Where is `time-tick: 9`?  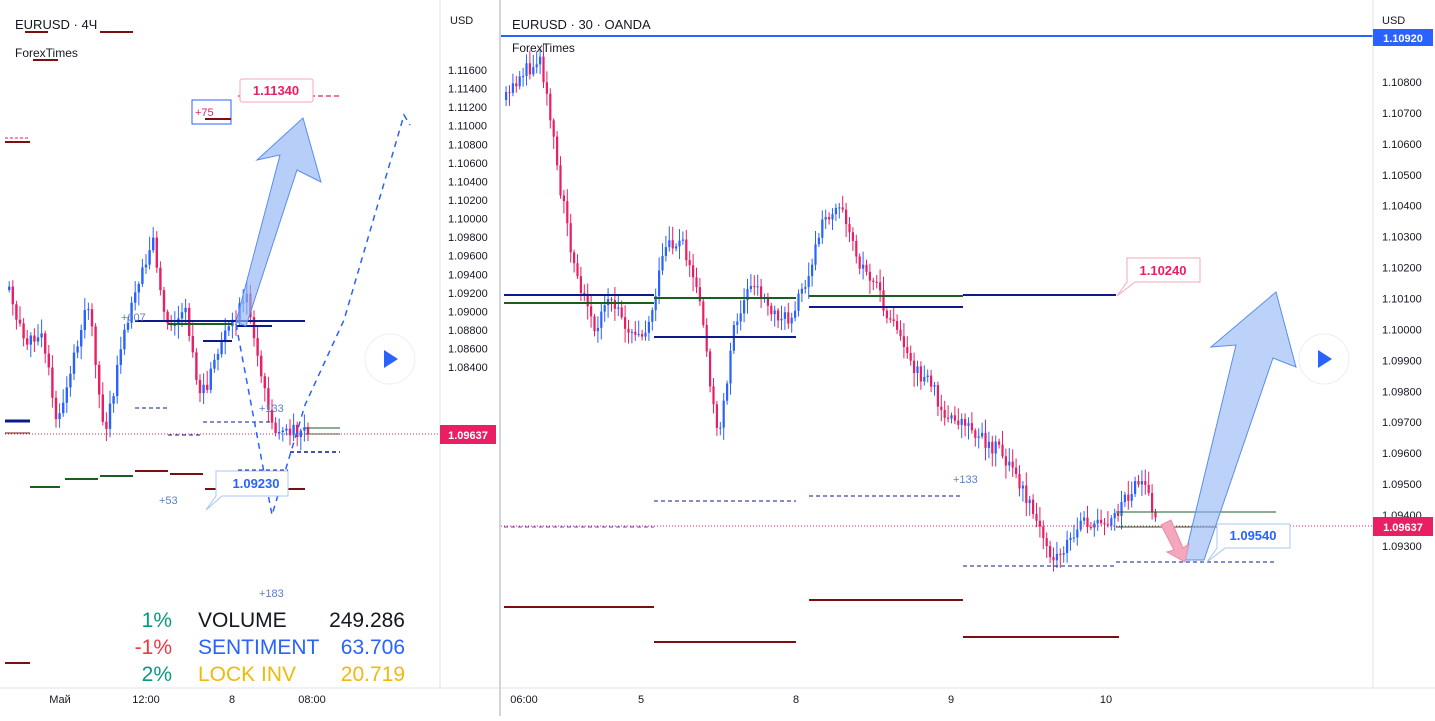 time-tick: 9 is located at coordinates (951, 700).